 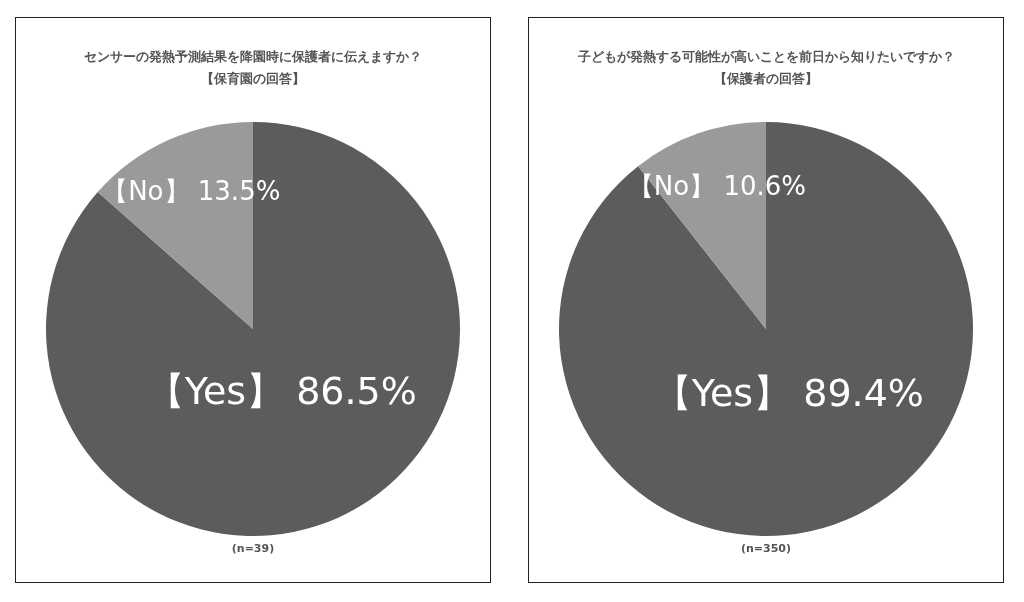 What do you see at coordinates (766, 548) in the screenshot?
I see `text: (n=350)` at bounding box center [766, 548].